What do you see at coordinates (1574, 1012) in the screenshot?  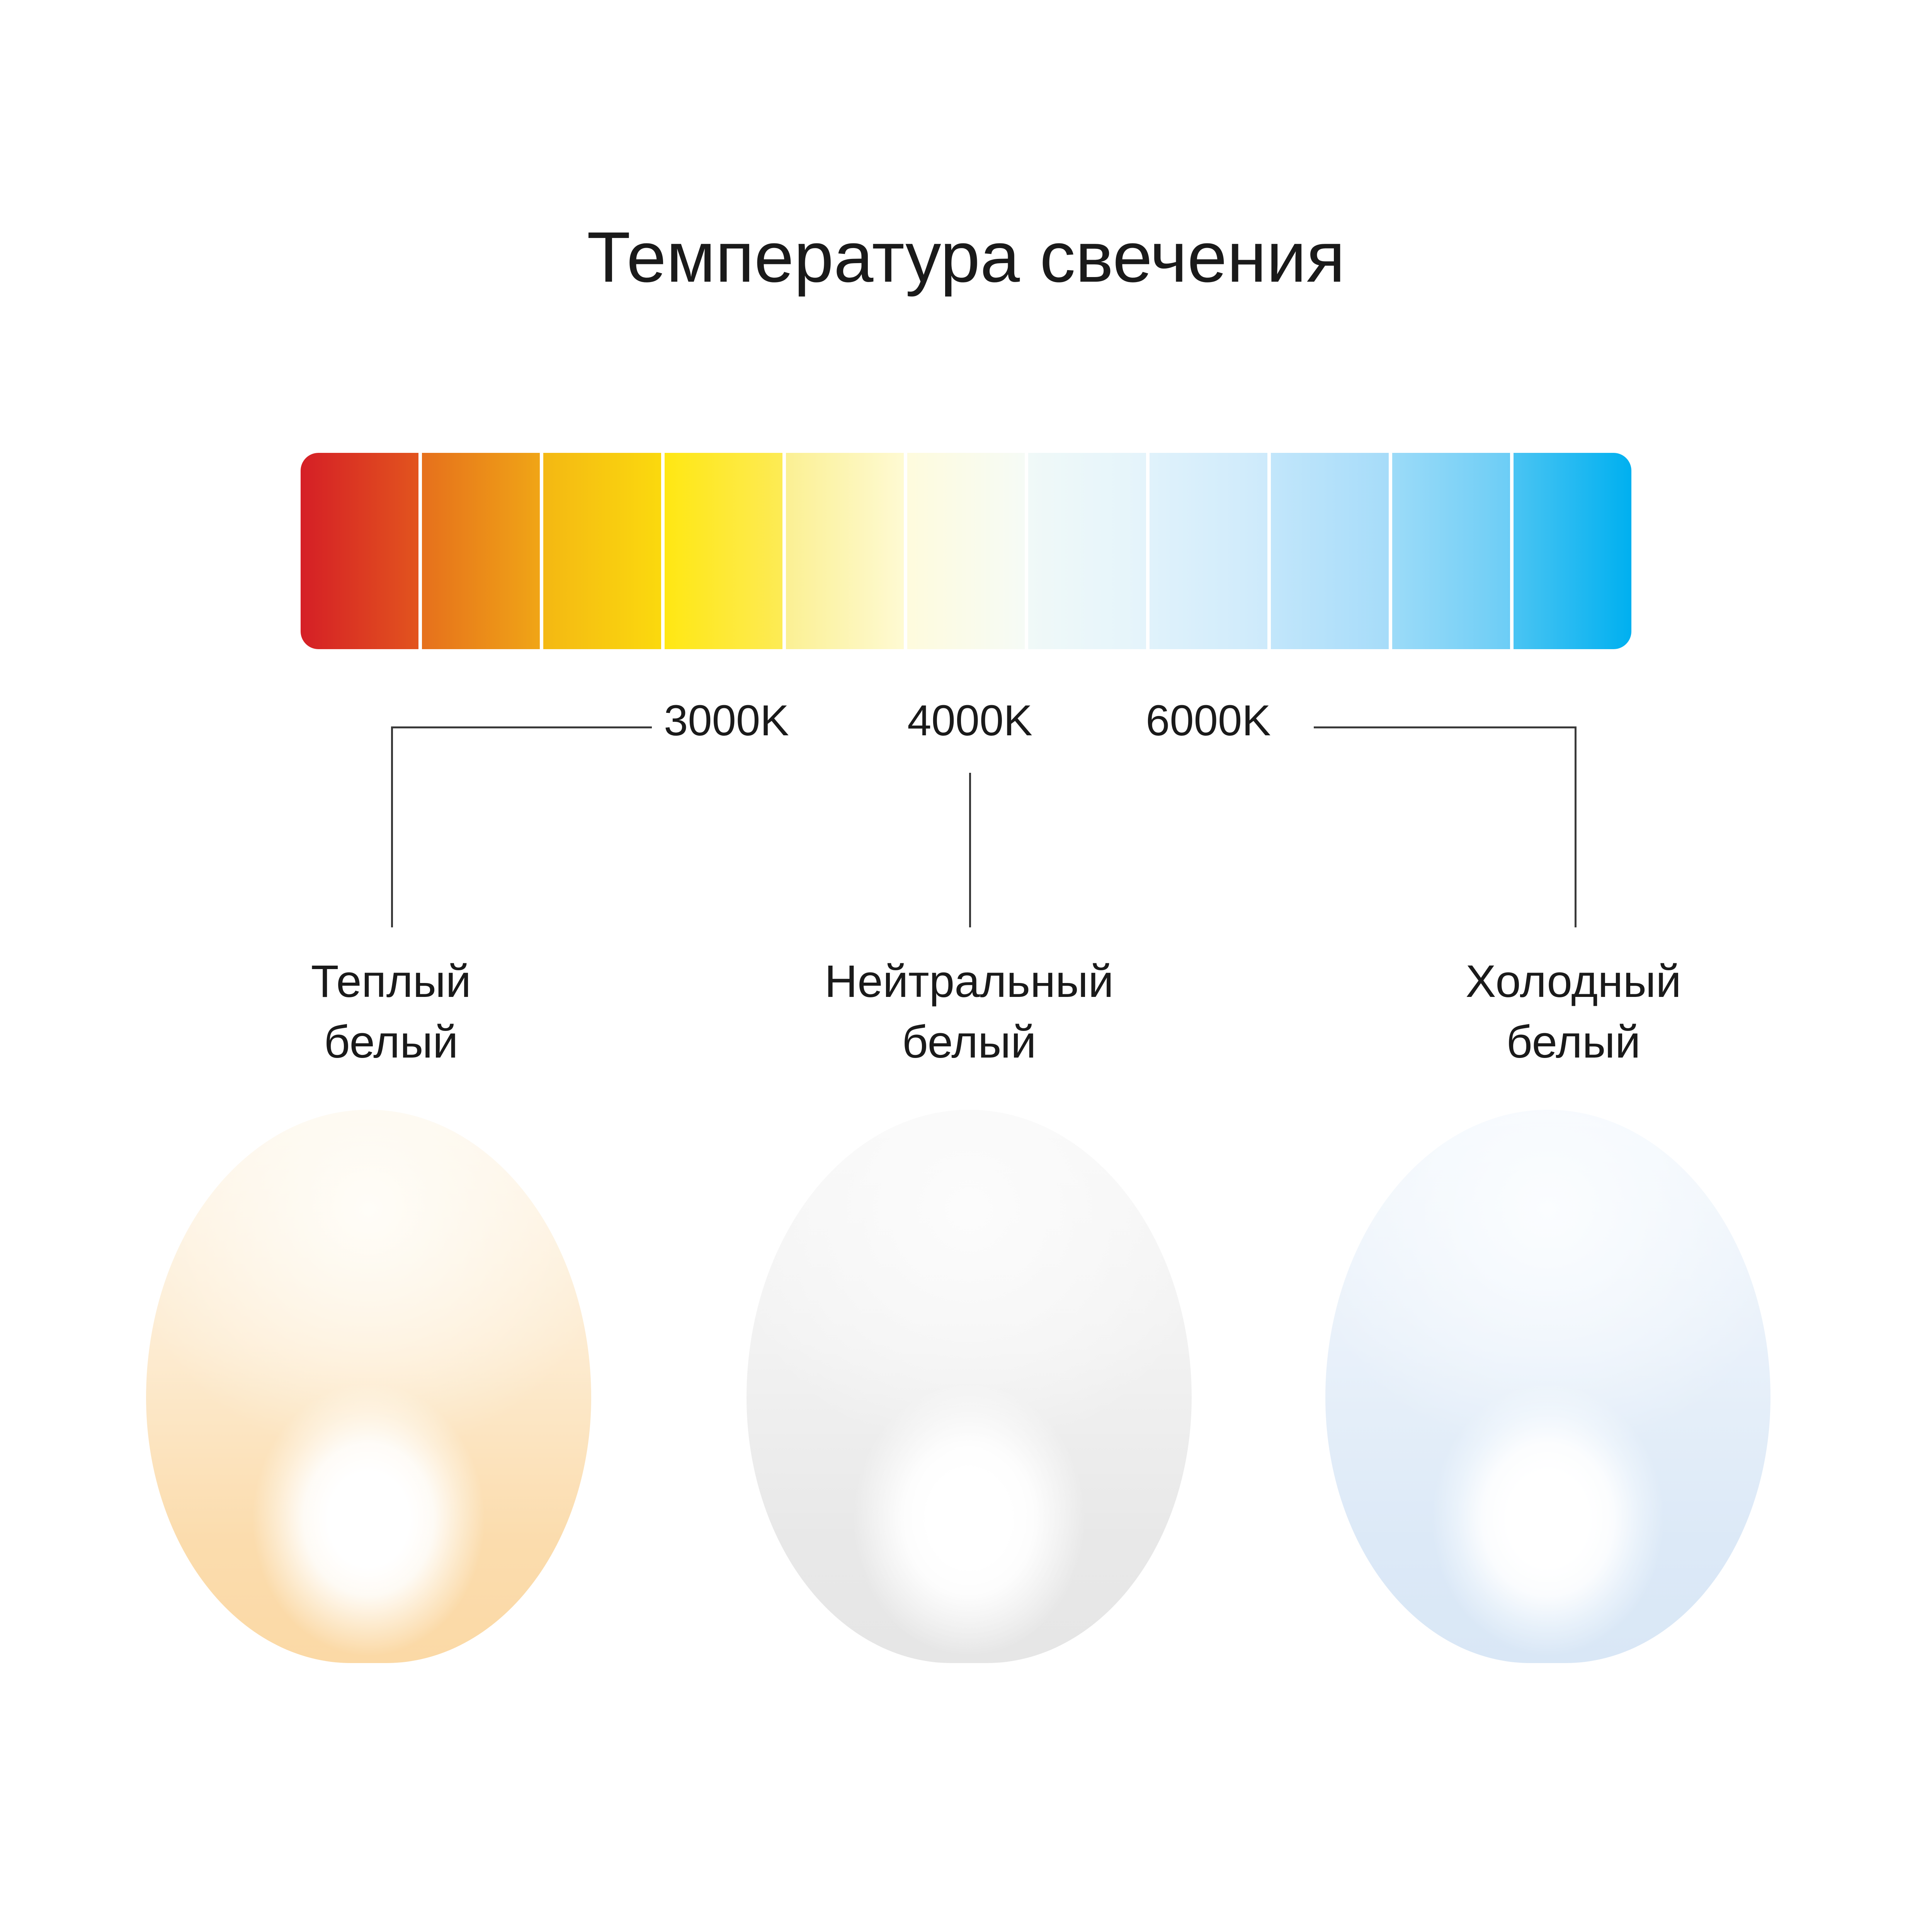 I see `category-label-cool-white: Холодный белый` at bounding box center [1574, 1012].